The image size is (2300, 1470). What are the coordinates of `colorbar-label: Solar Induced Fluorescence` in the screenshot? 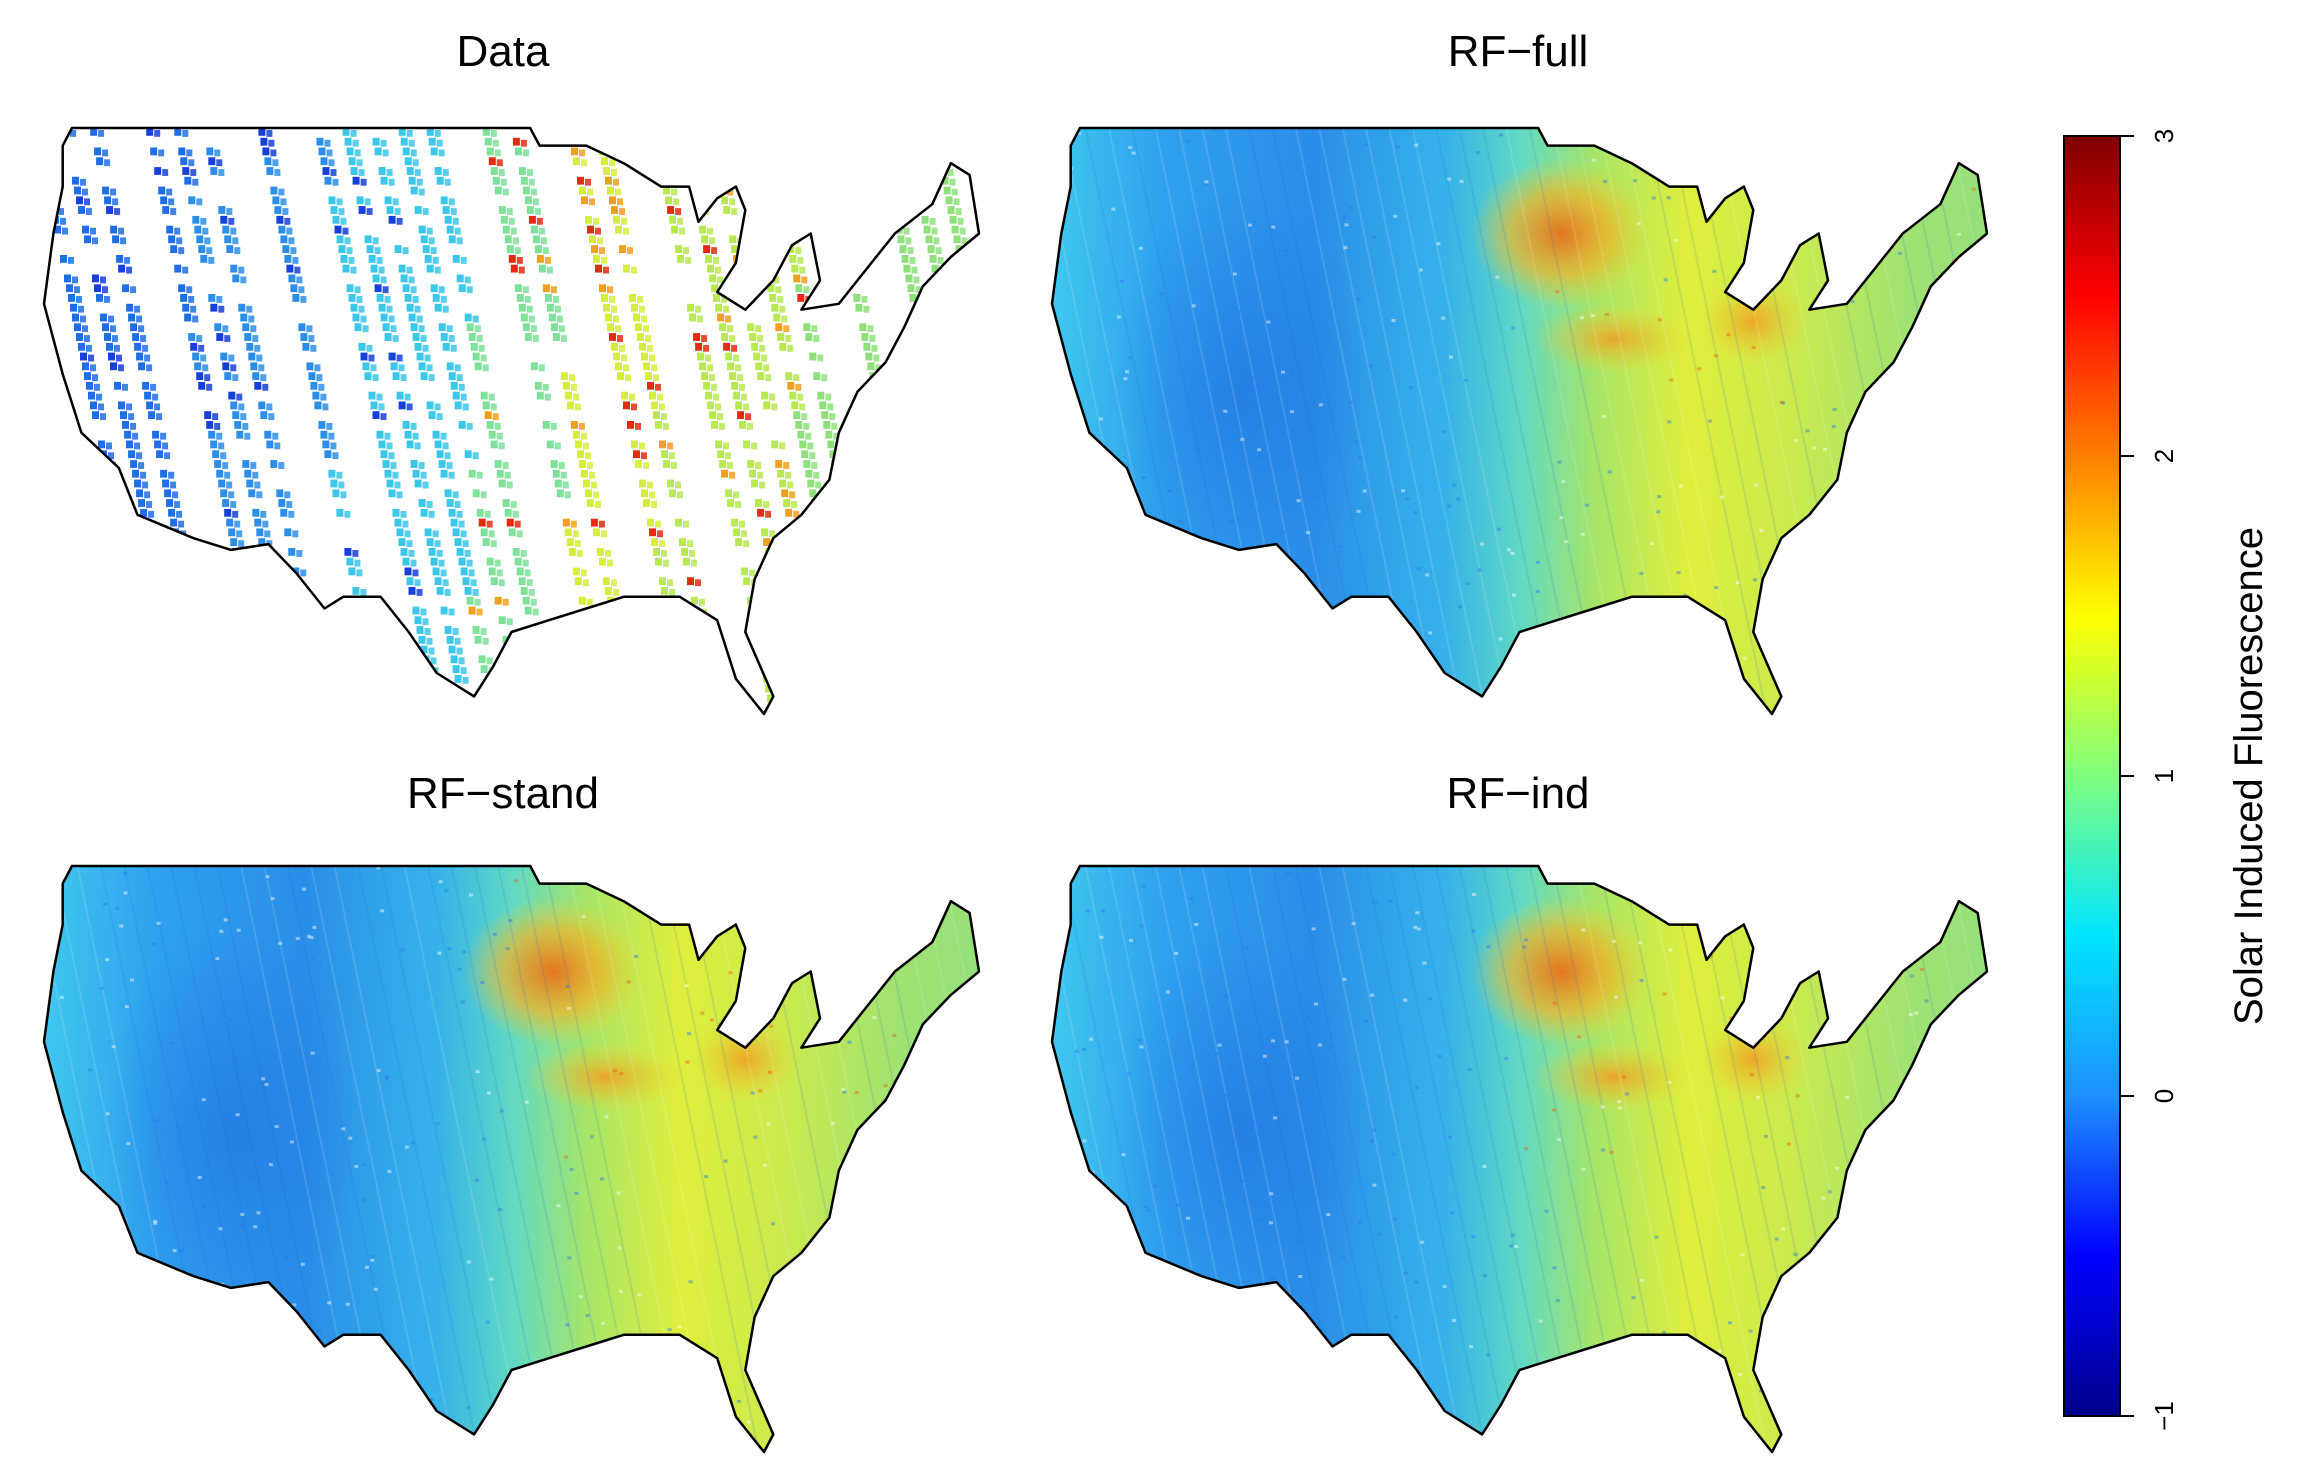 It's located at (2249, 776).